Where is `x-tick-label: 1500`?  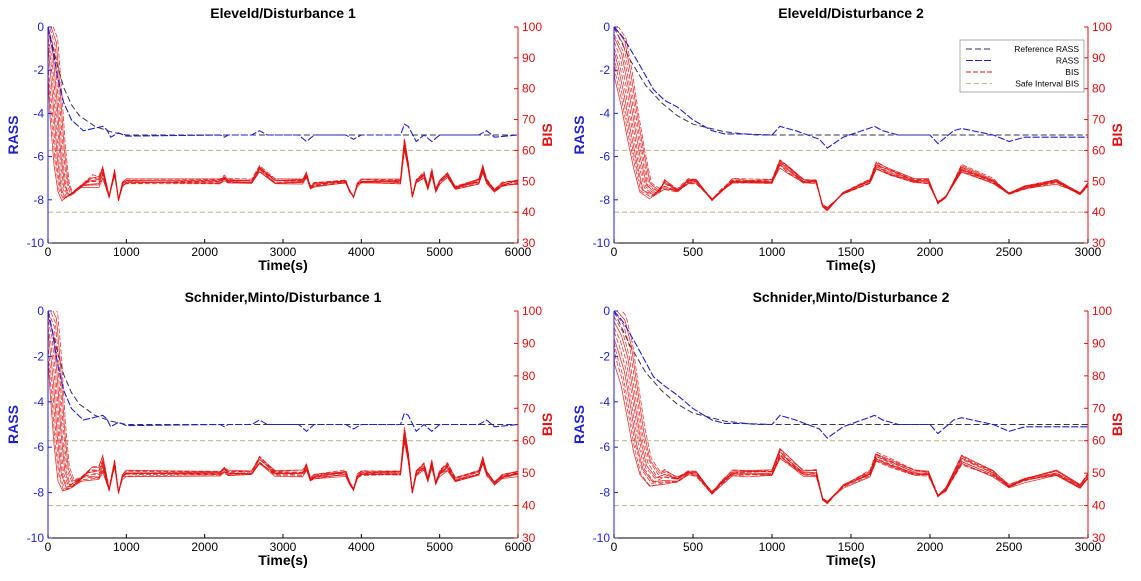
x-tick-label: 1500 is located at coordinates (851, 547).